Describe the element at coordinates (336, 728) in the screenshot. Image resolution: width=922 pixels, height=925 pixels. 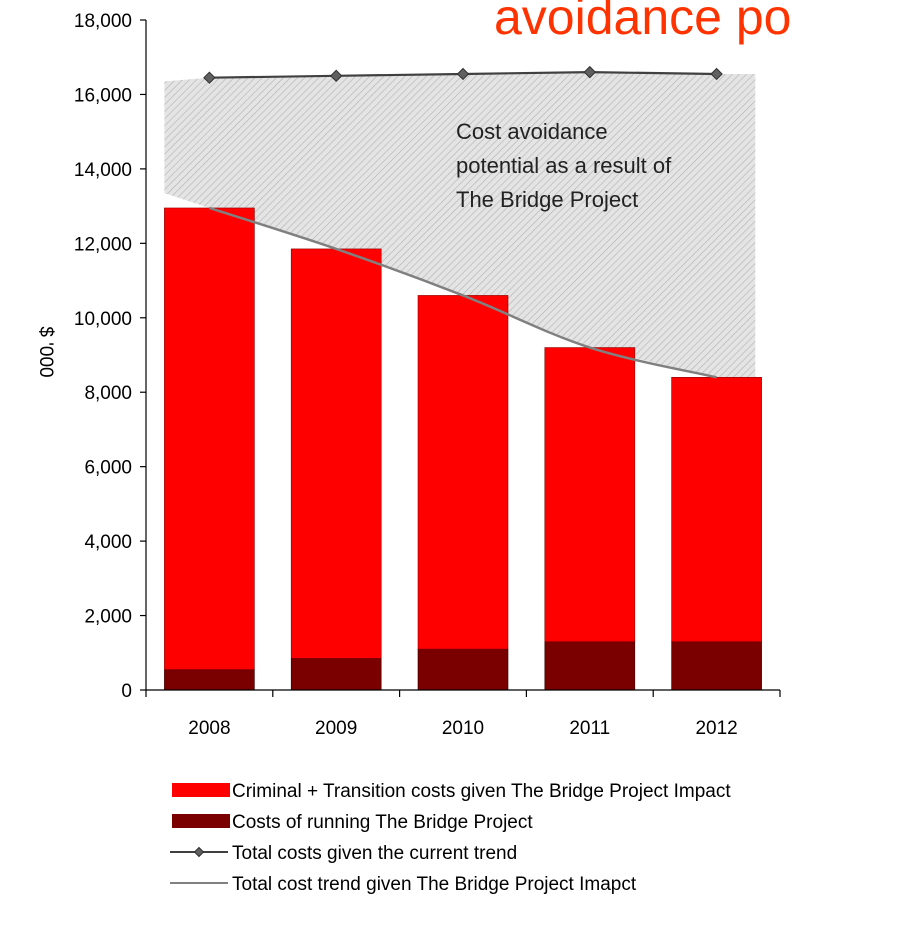
I see `x-tick-label: 2009` at that location.